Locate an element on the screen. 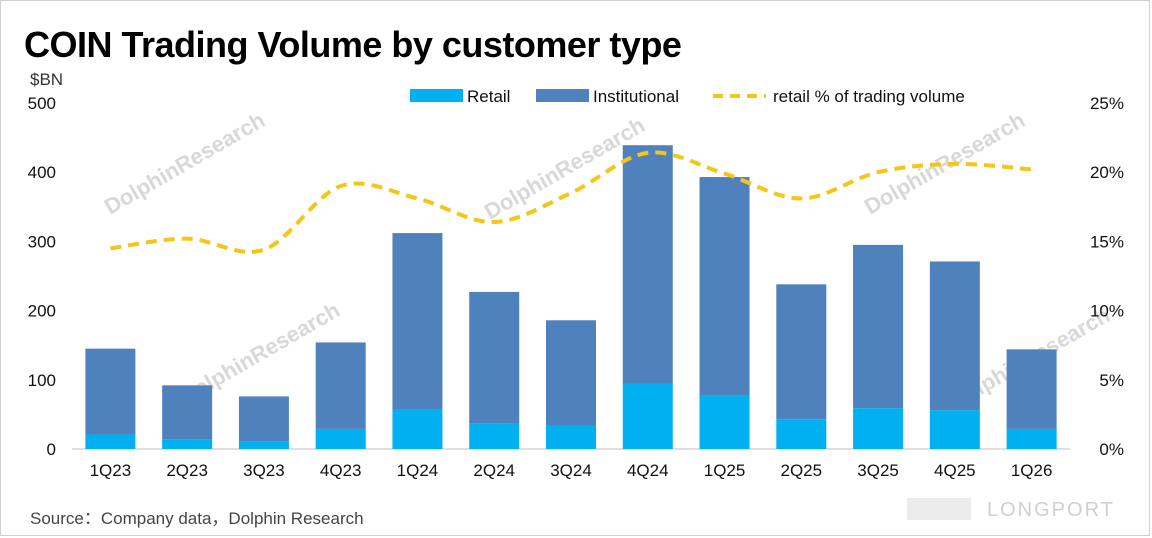 Image resolution: width=1152 pixels, height=538 pixels. bar-retail-2Q25 is located at coordinates (801, 434).